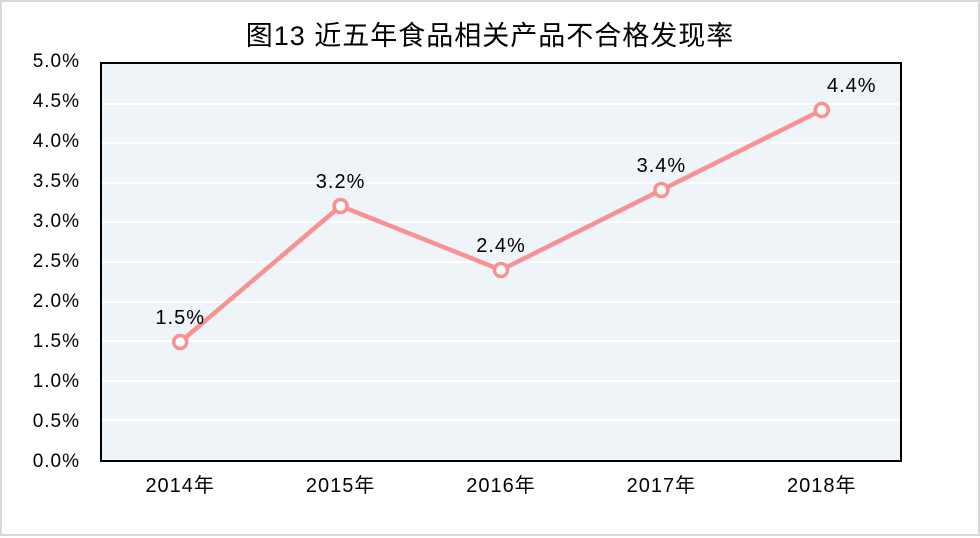 This screenshot has width=980, height=538. What do you see at coordinates (822, 486) in the screenshot?
I see `x-tick-label: 2018年` at bounding box center [822, 486].